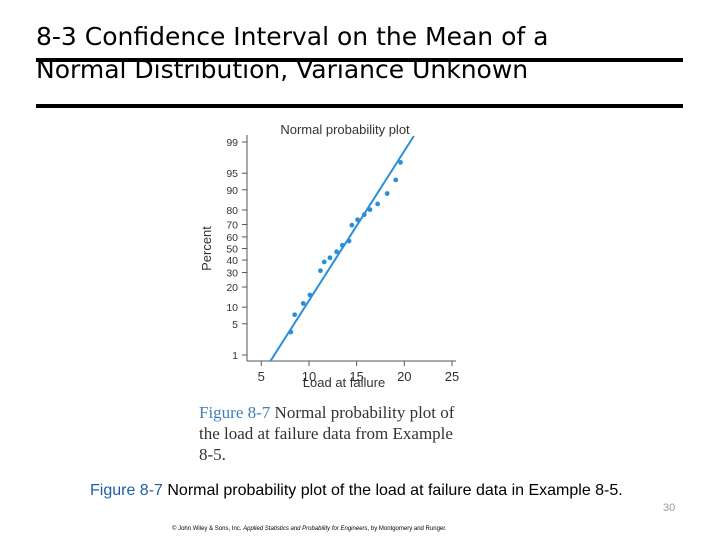 The width and height of the screenshot is (720, 540). What do you see at coordinates (359, 60) in the screenshot?
I see `title-rule-top` at bounding box center [359, 60].